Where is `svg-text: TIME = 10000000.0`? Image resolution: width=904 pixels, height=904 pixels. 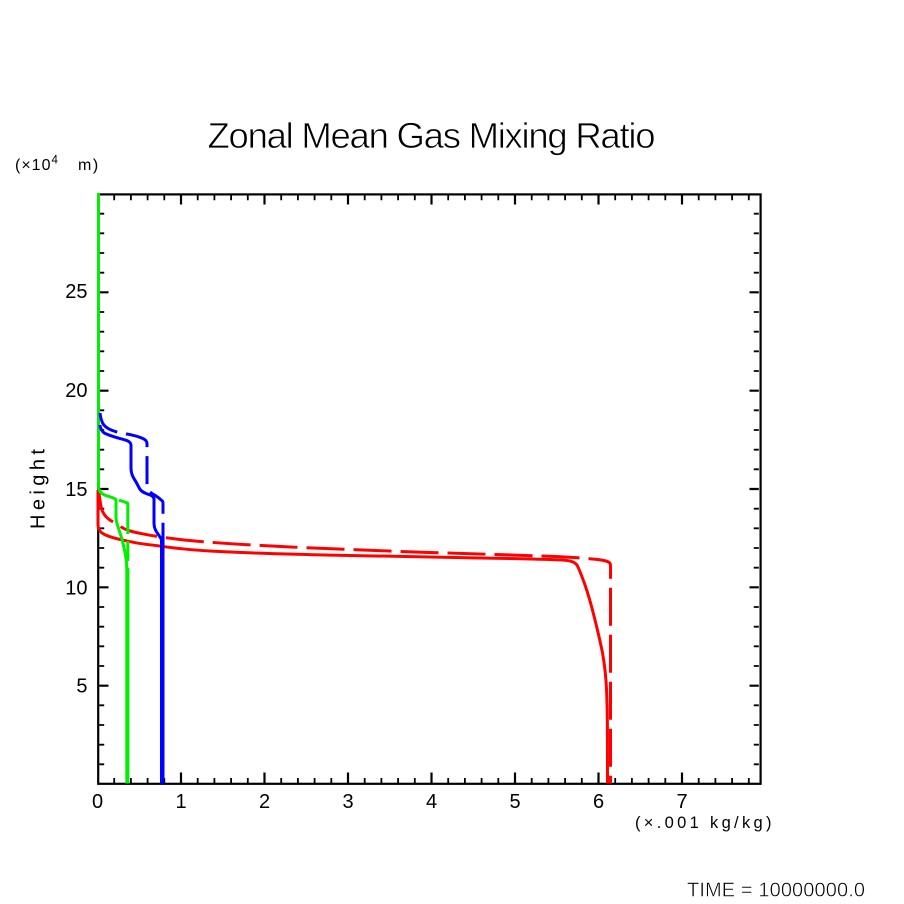 svg-text: TIME = 10000000.0 is located at coordinates (776, 891).